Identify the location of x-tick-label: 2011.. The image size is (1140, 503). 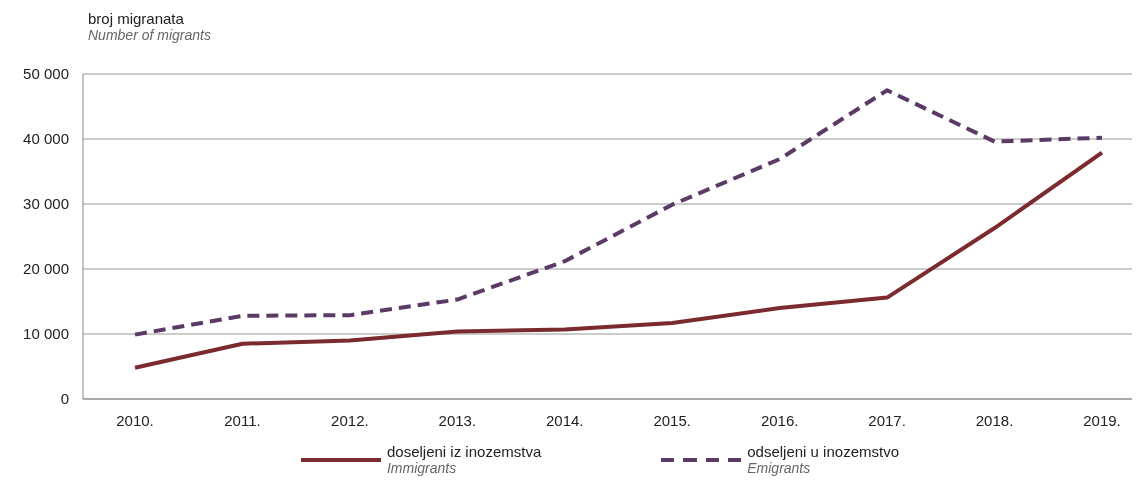
(242, 420).